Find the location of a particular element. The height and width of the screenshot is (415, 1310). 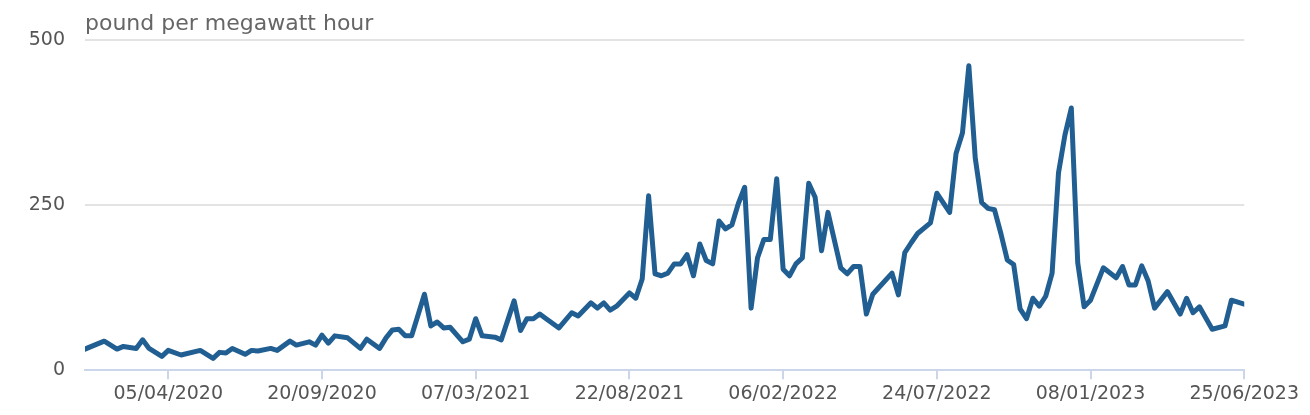

y-axis-title: pound per megawatt hour is located at coordinates (229, 22).